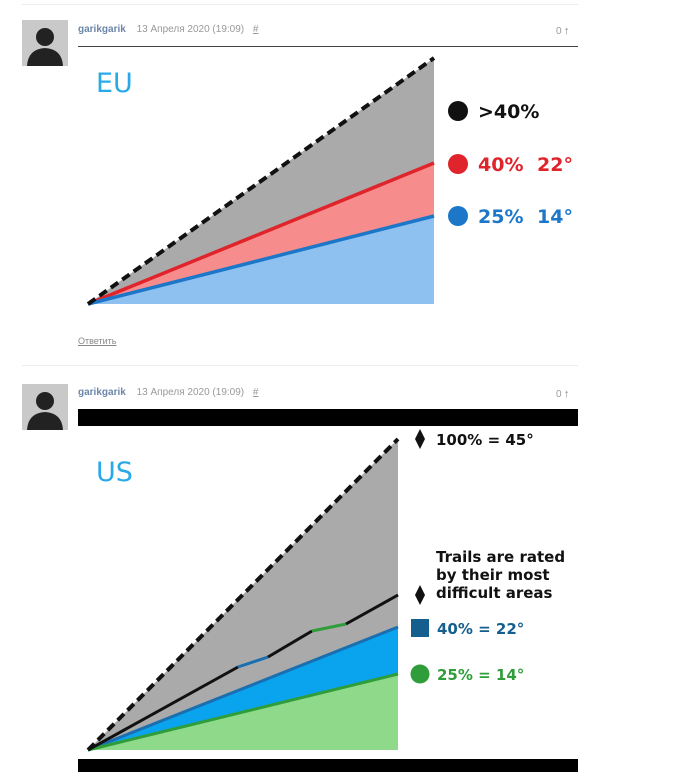 The height and width of the screenshot is (777, 700). What do you see at coordinates (493, 575) in the screenshot?
I see `note-line-2: by their most` at bounding box center [493, 575].